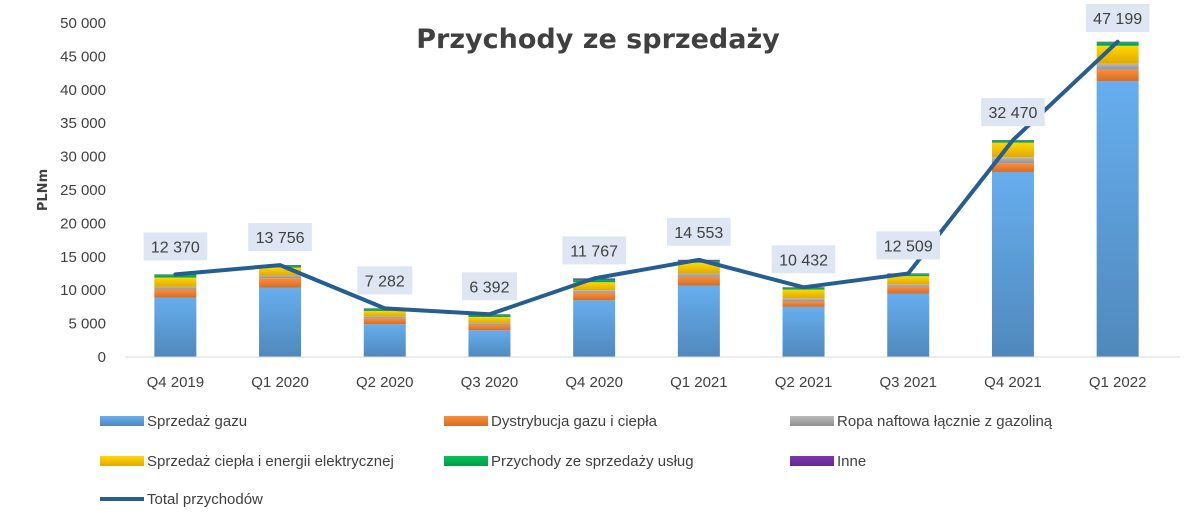 The height and width of the screenshot is (520, 1198). Describe the element at coordinates (83, 23) in the screenshot. I see `y-tick-label: 50 000` at that location.